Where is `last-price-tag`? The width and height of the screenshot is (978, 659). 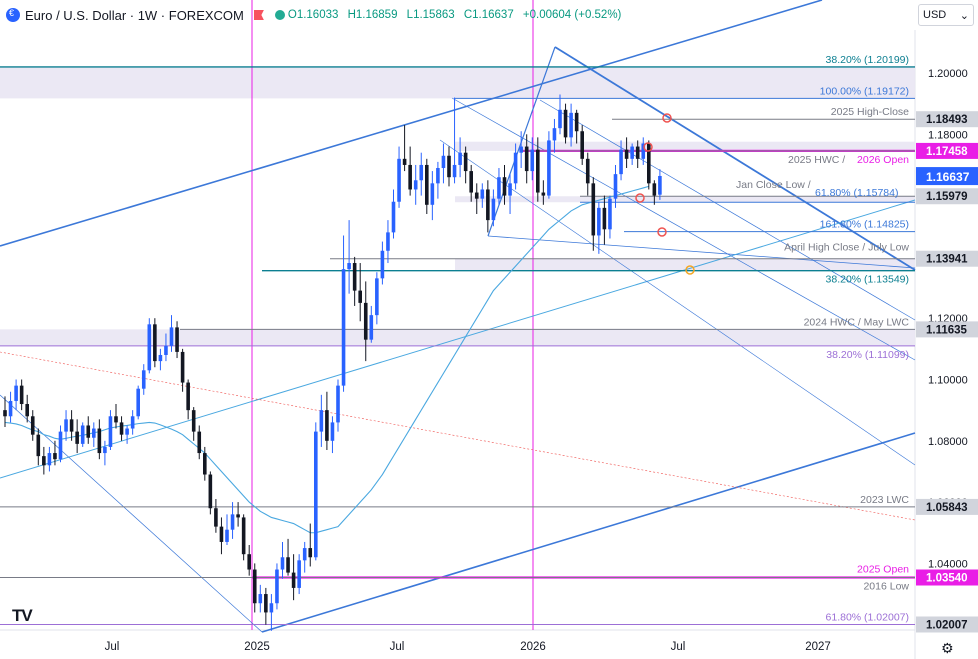
last-price-tag is located at coordinates (947, 176).